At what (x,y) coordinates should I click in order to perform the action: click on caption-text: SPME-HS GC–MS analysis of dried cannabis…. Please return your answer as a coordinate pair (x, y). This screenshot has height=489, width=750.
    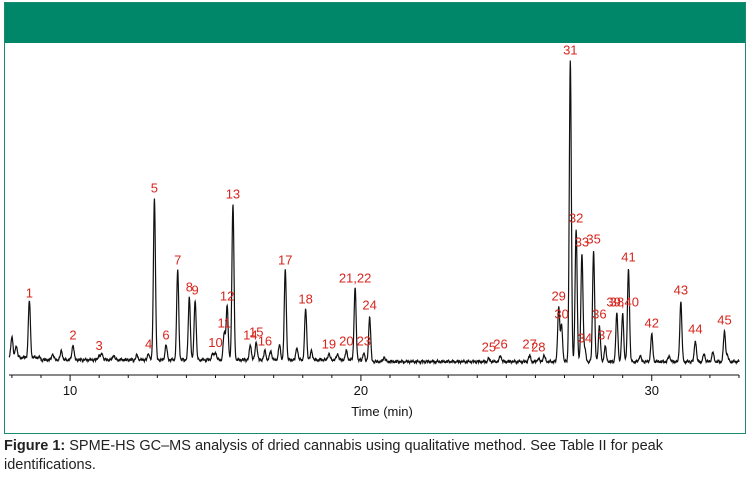
    Looking at the image, I should click on (333, 455).